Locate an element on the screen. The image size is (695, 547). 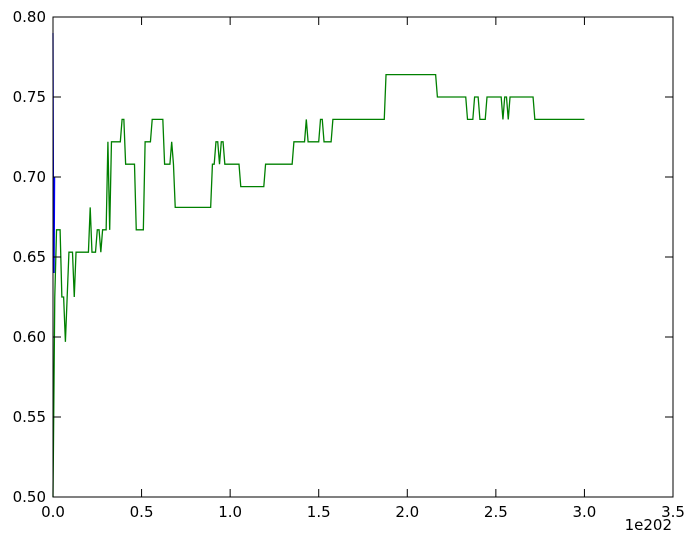
x-tick-label: 0.5 is located at coordinates (142, 512).